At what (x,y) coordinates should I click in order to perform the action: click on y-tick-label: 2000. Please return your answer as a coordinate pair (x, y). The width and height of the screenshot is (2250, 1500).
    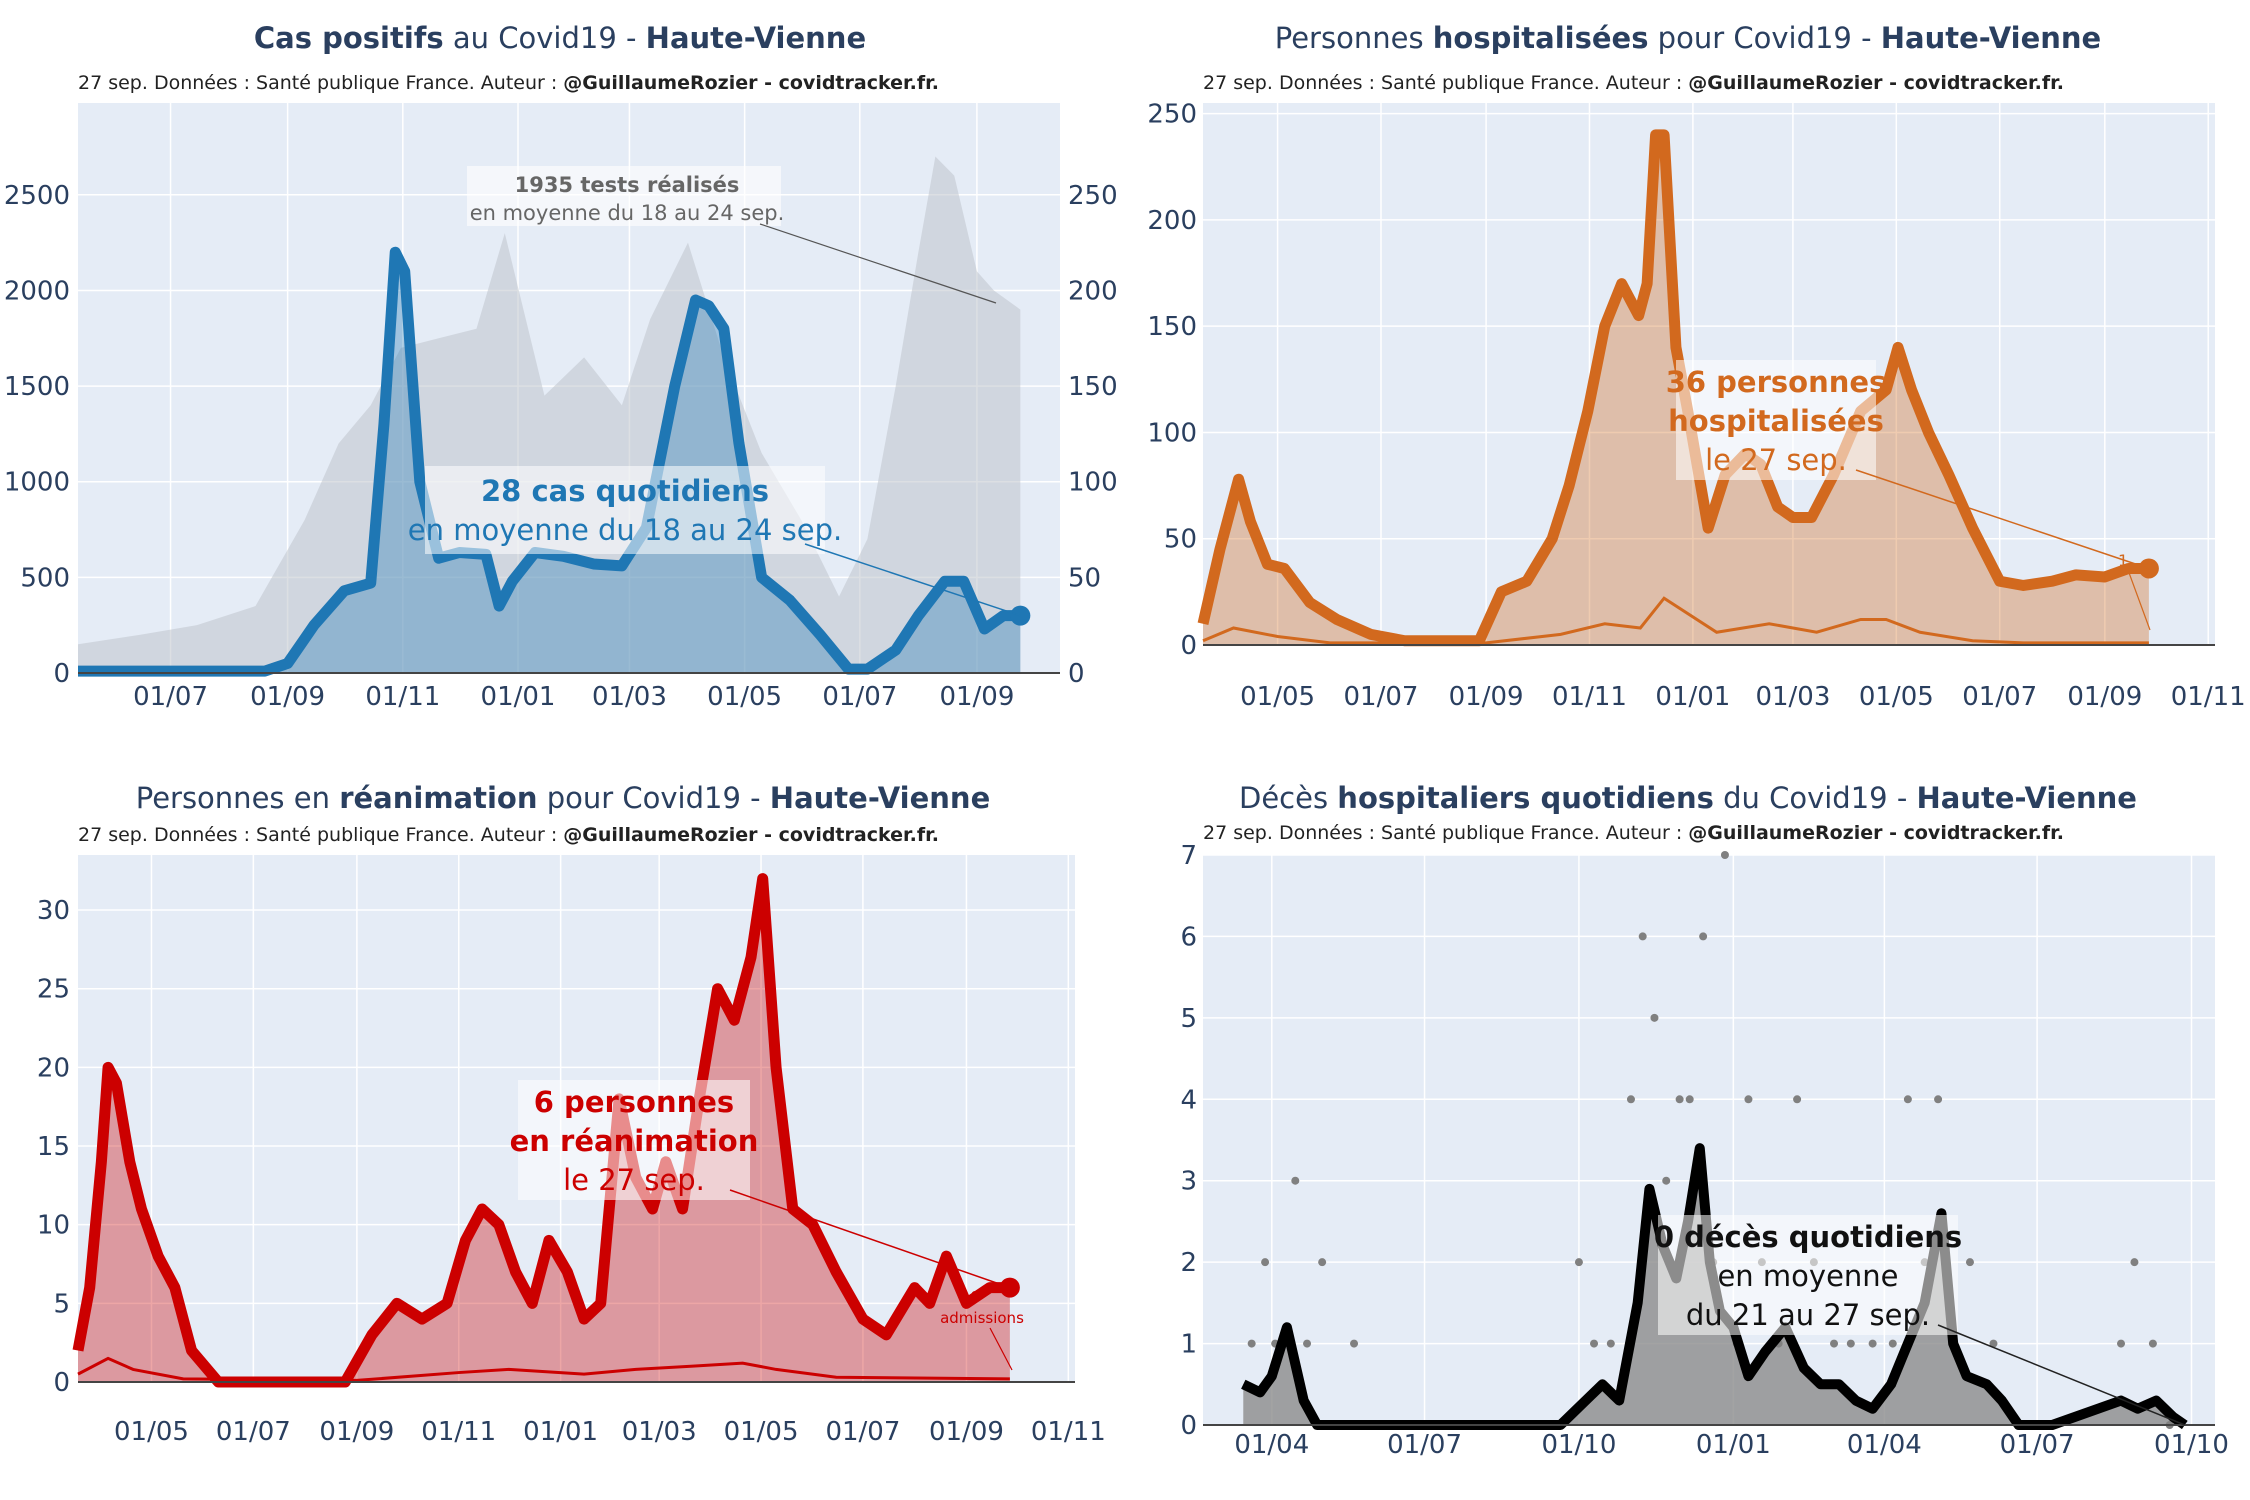
    Looking at the image, I should click on (37, 291).